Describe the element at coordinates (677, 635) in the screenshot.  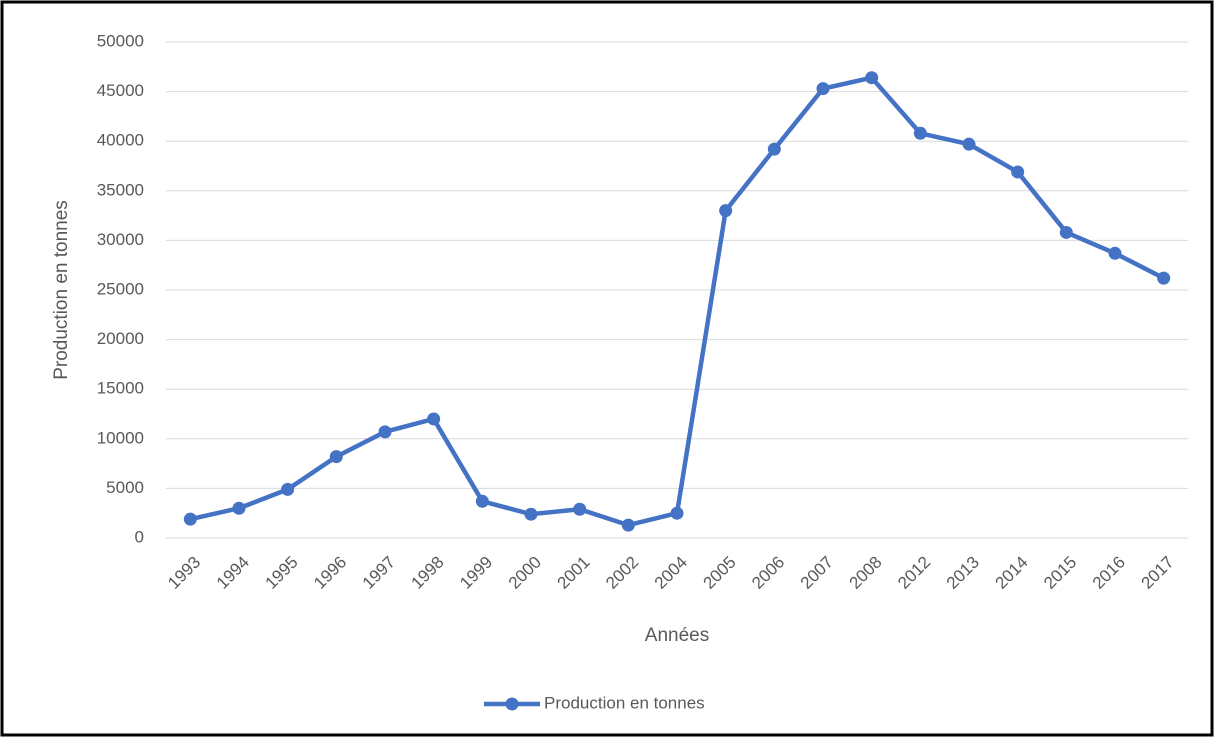
I see `x-axis-title: Années` at that location.